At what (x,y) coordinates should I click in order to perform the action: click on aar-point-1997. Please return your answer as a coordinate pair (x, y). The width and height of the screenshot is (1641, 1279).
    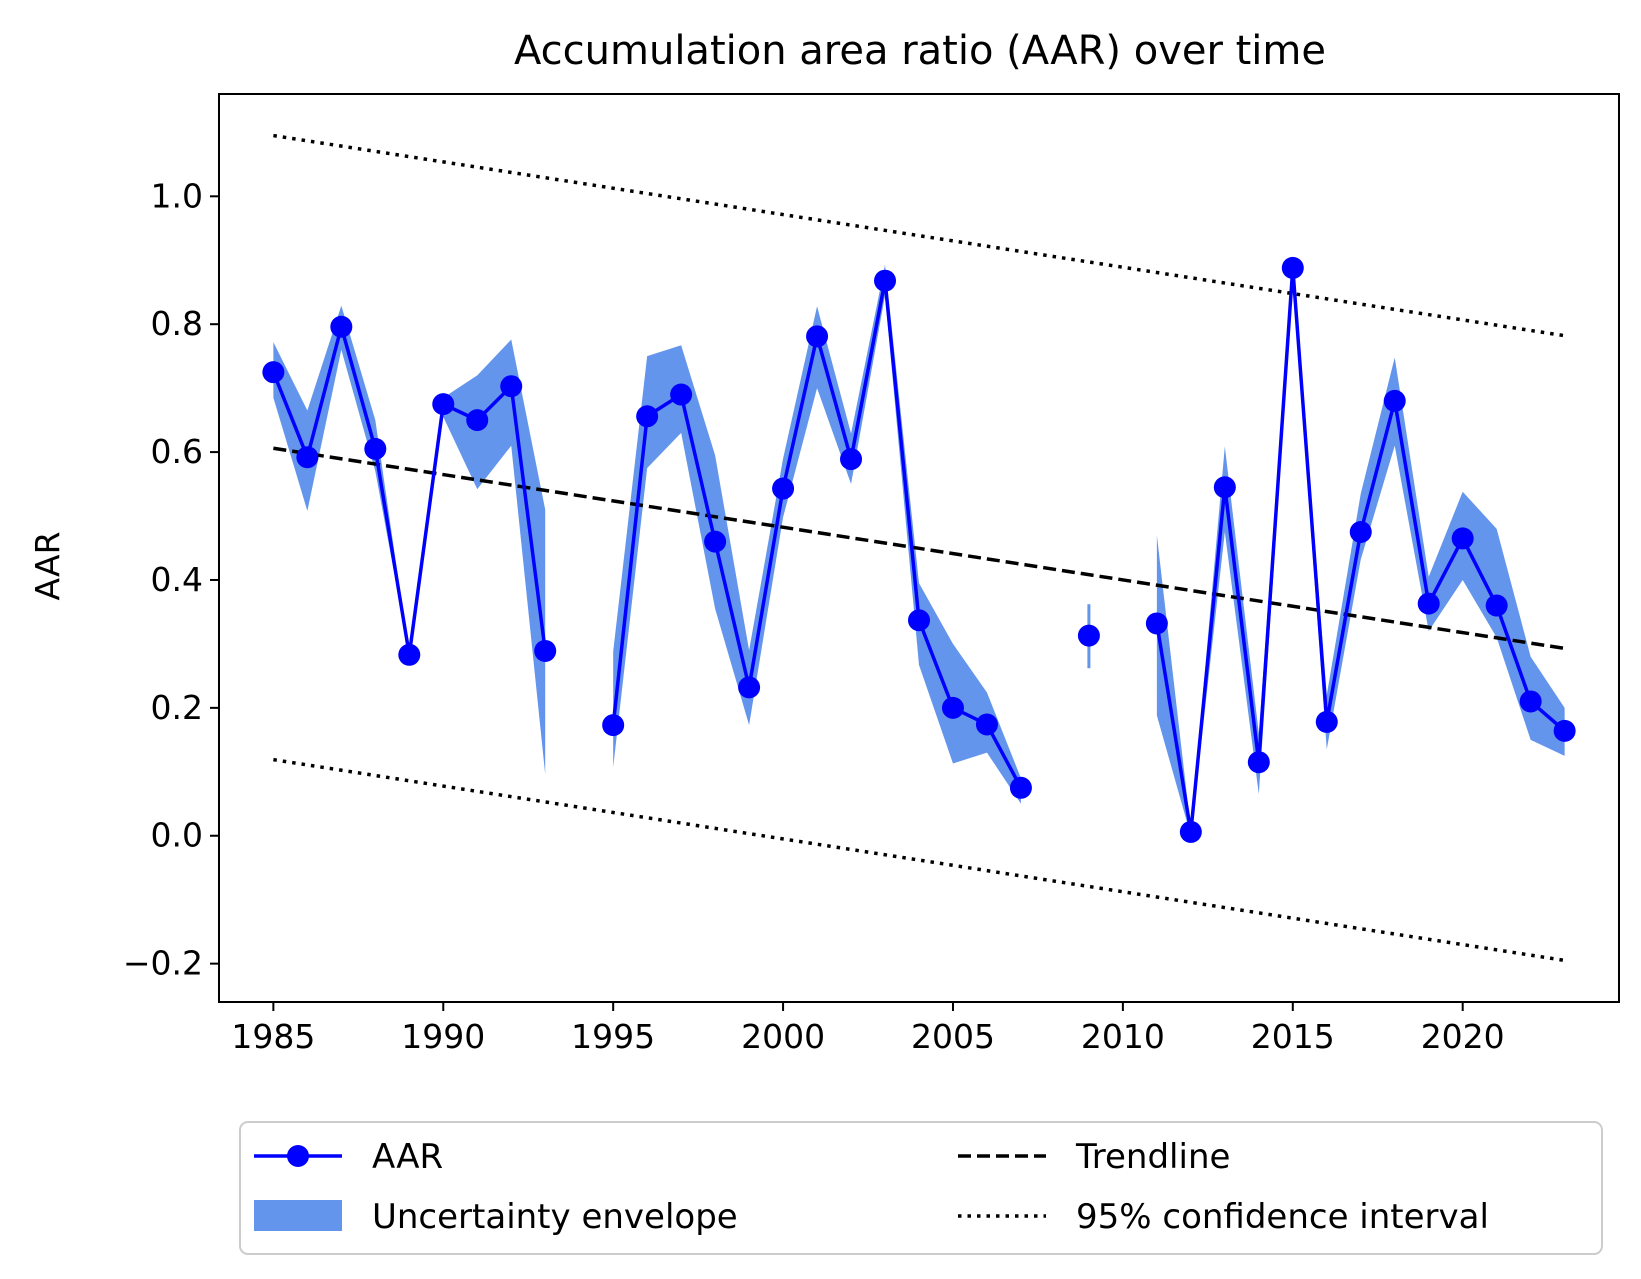
    Looking at the image, I should click on (681, 394).